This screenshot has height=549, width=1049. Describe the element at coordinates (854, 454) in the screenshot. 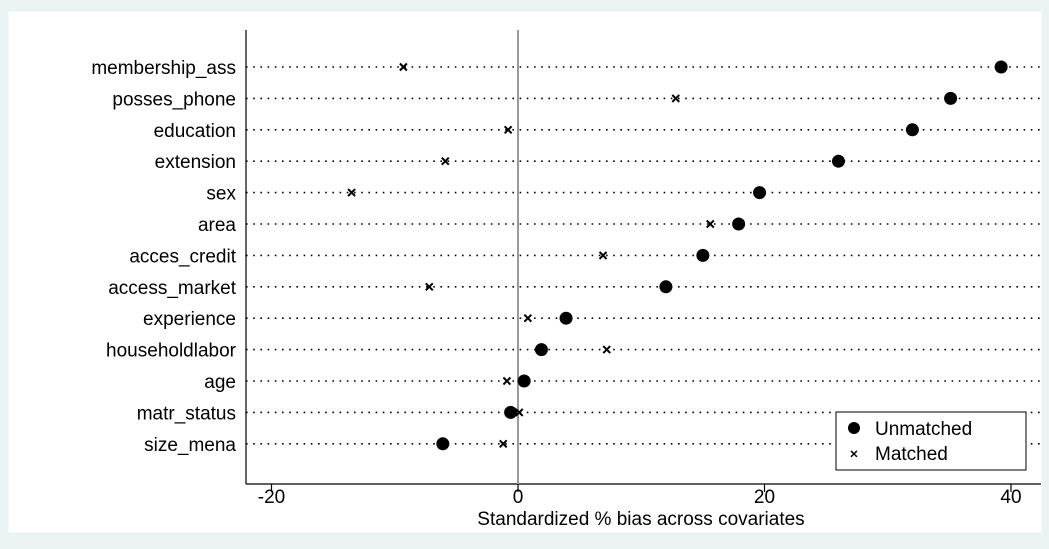

I see `legend-matched-marker: ×` at that location.